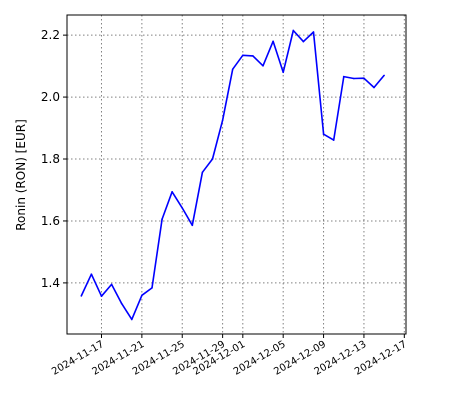 The height and width of the screenshot is (400, 450). Describe the element at coordinates (50, 159) in the screenshot. I see `y-tick-label: 1.8` at that location.